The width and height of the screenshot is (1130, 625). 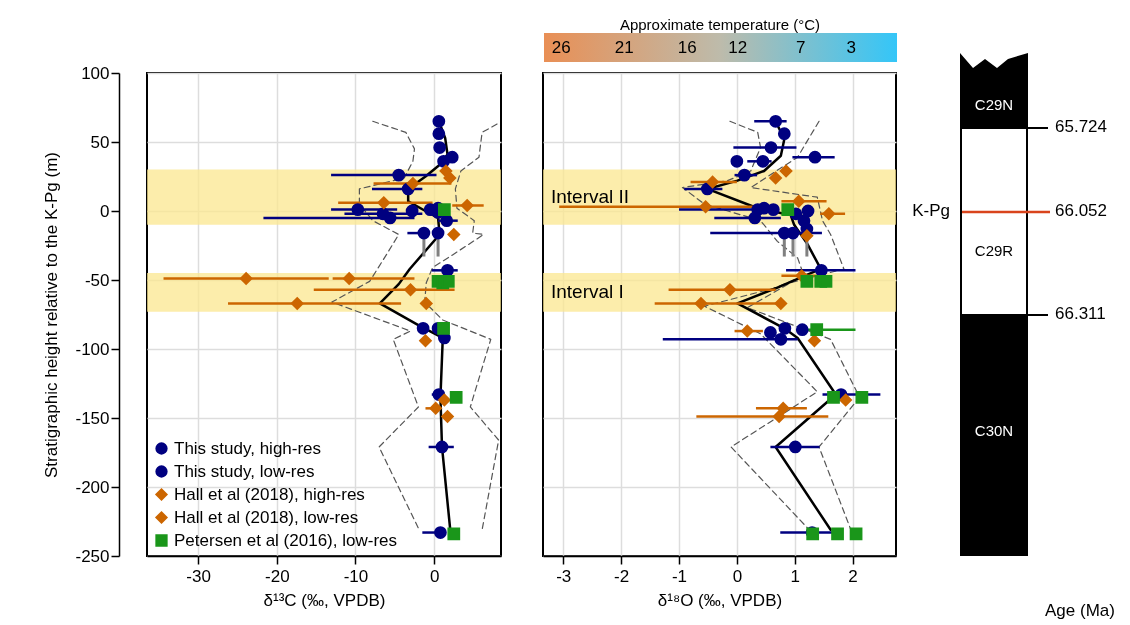 I want to click on y-tick-label: 100, so click(x=95, y=73).